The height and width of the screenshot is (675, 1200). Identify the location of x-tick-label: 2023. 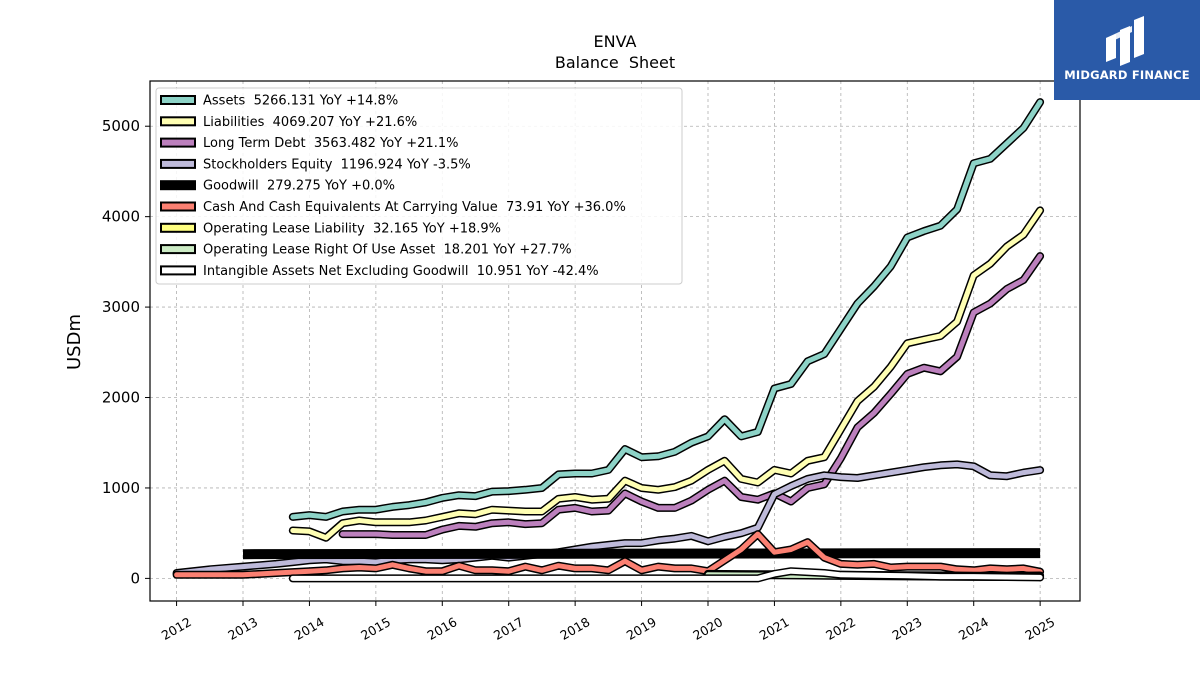
(907, 628).